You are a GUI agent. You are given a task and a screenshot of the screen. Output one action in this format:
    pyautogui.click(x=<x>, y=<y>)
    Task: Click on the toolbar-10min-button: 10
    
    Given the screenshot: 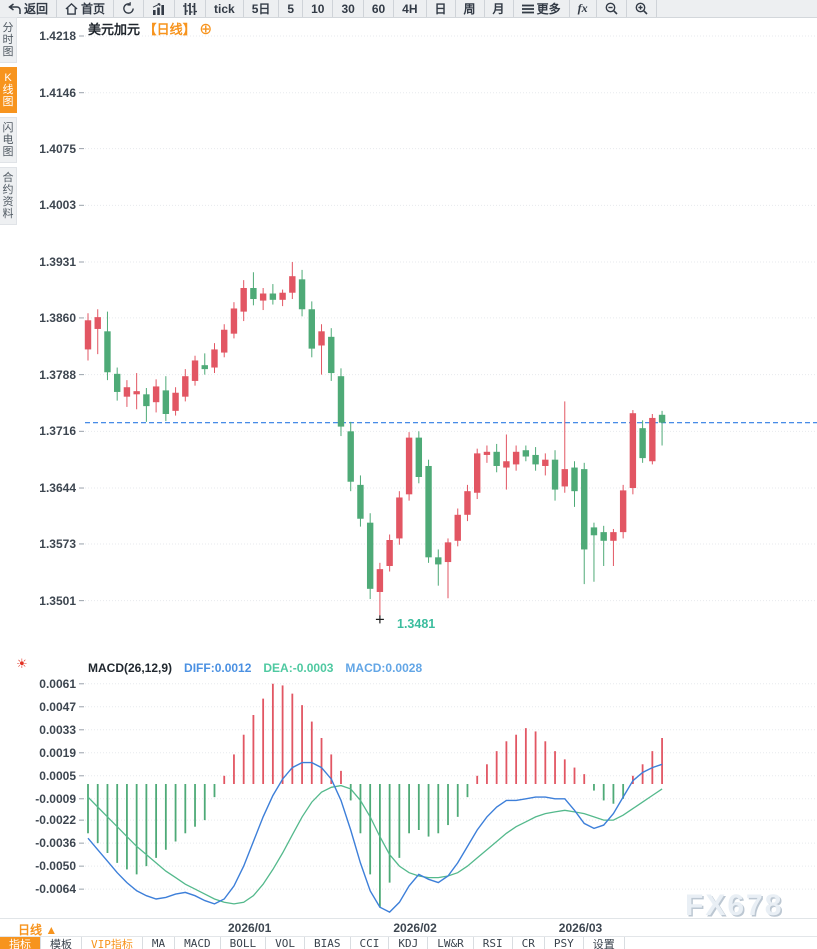 What is the action you would take?
    pyautogui.click(x=318, y=8)
    